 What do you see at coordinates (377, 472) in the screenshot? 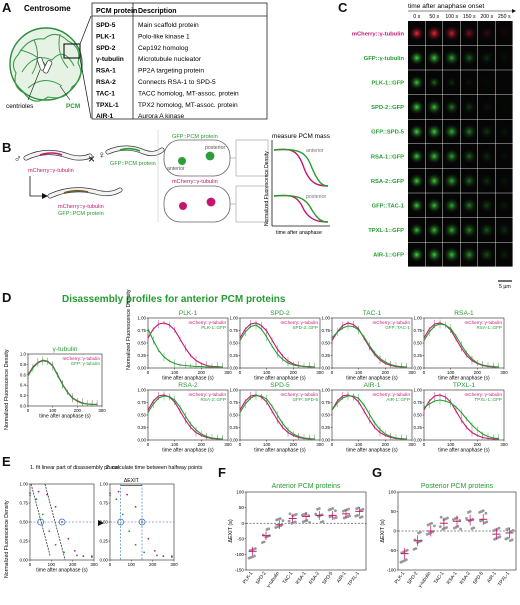
I see `panel-label-g: G` at bounding box center [377, 472].